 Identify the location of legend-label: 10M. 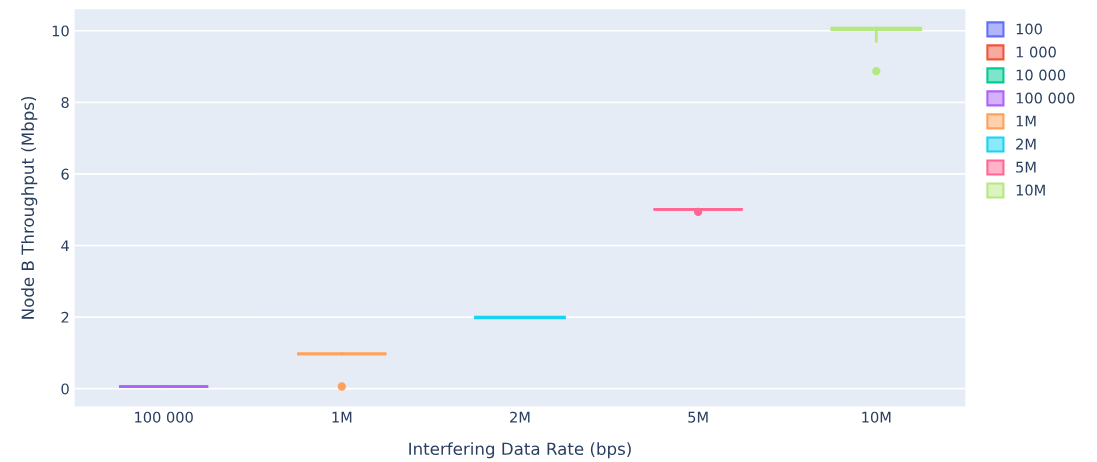
(1030, 190).